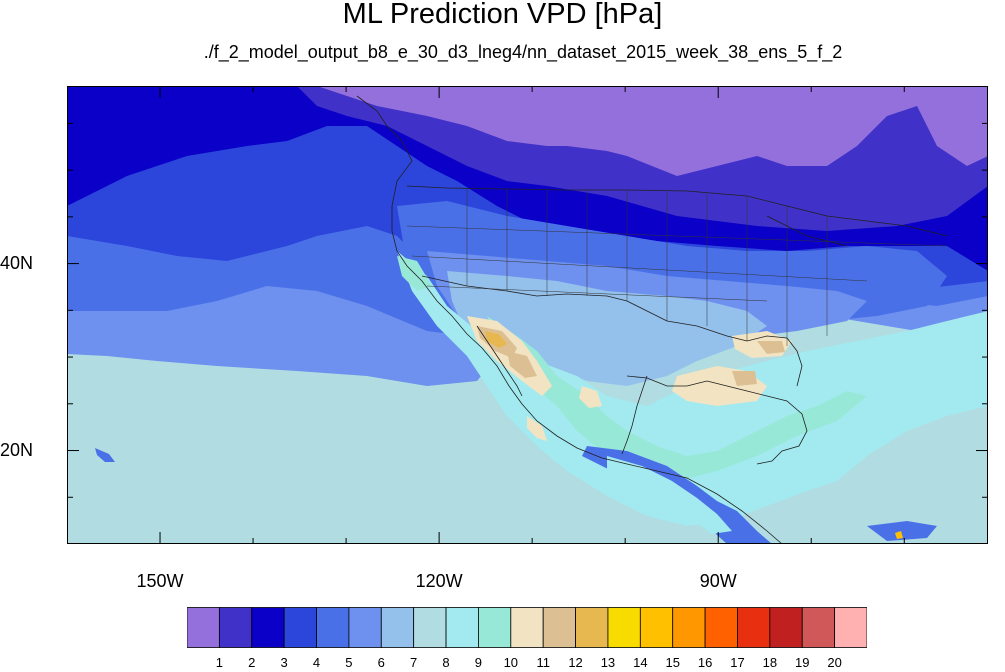 The image size is (1005, 672). I want to click on lat-tick-label: 40N, so click(17, 262).